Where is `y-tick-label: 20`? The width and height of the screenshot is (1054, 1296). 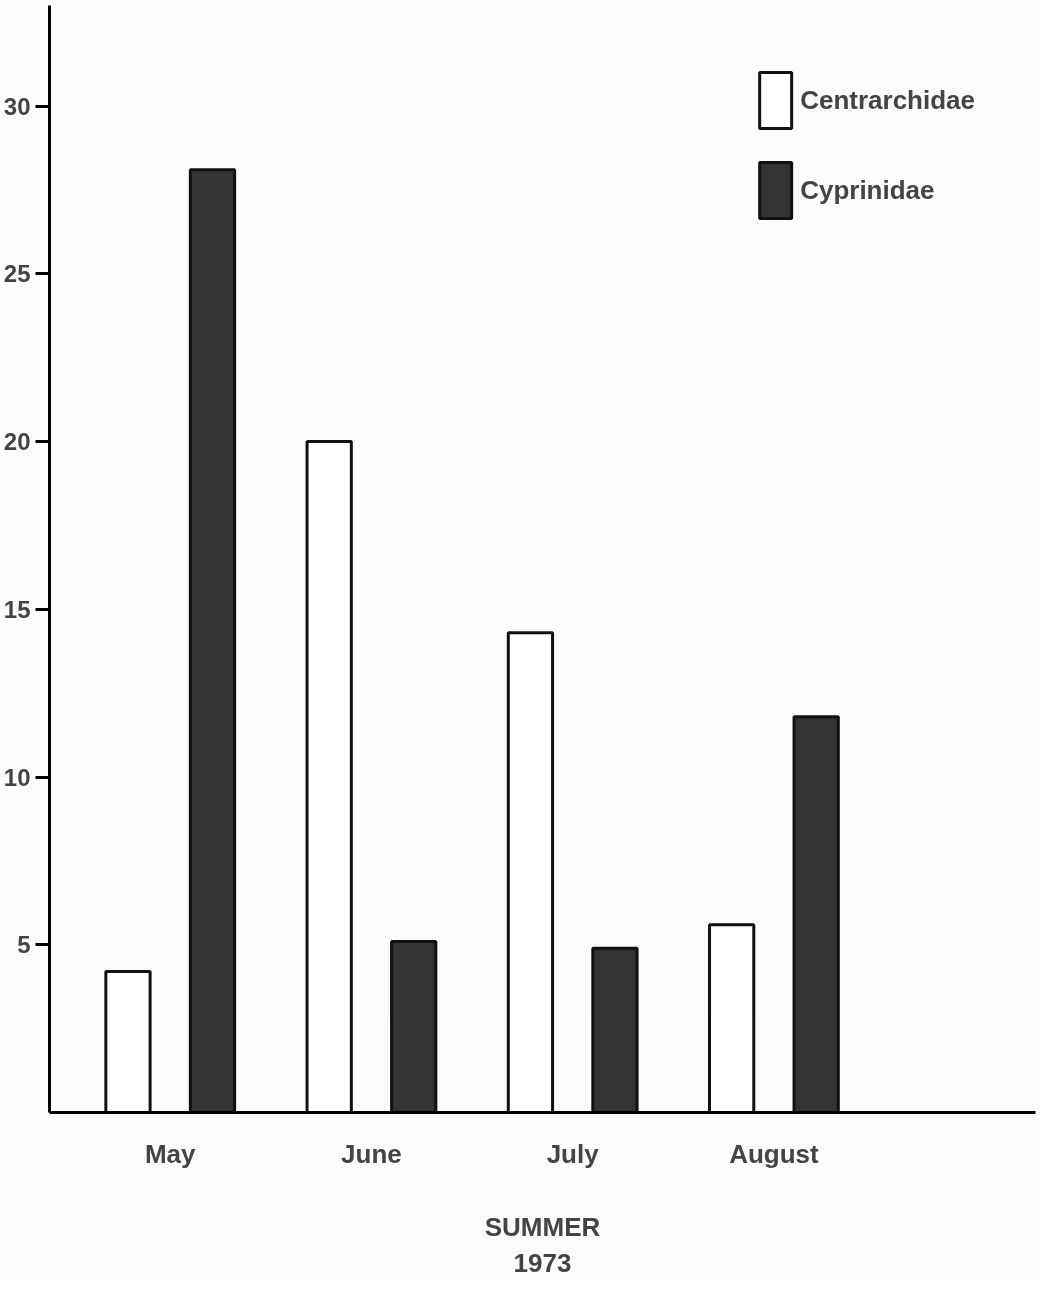
y-tick-label: 20 is located at coordinates (17, 442).